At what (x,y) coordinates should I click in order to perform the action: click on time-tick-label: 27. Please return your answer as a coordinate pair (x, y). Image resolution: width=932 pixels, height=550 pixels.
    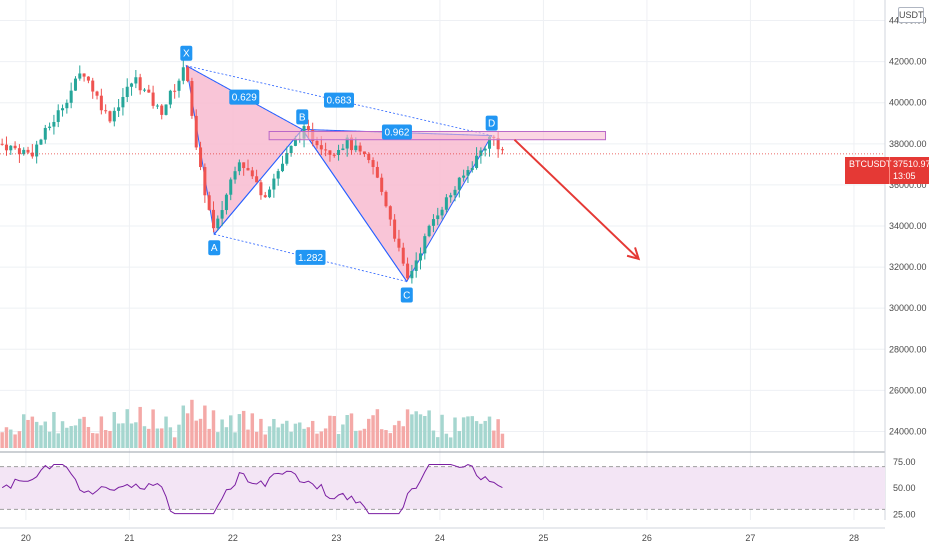
    Looking at the image, I should click on (750, 538).